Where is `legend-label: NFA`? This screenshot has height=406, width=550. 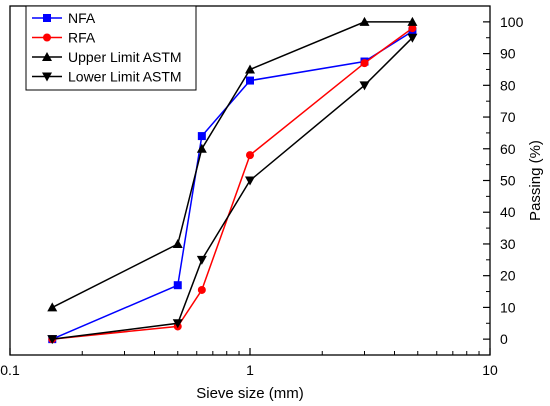
legend-label: NFA is located at coordinates (82, 18).